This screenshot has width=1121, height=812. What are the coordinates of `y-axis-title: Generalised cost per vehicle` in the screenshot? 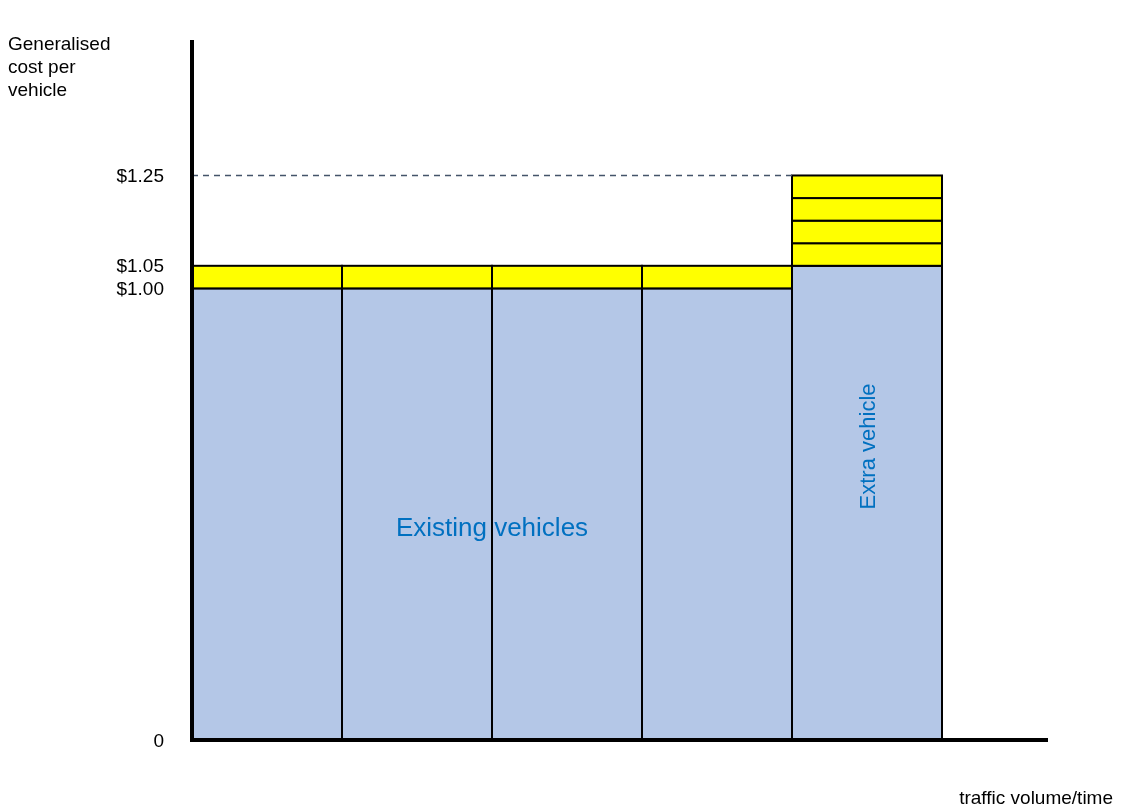 It's located at (59, 66).